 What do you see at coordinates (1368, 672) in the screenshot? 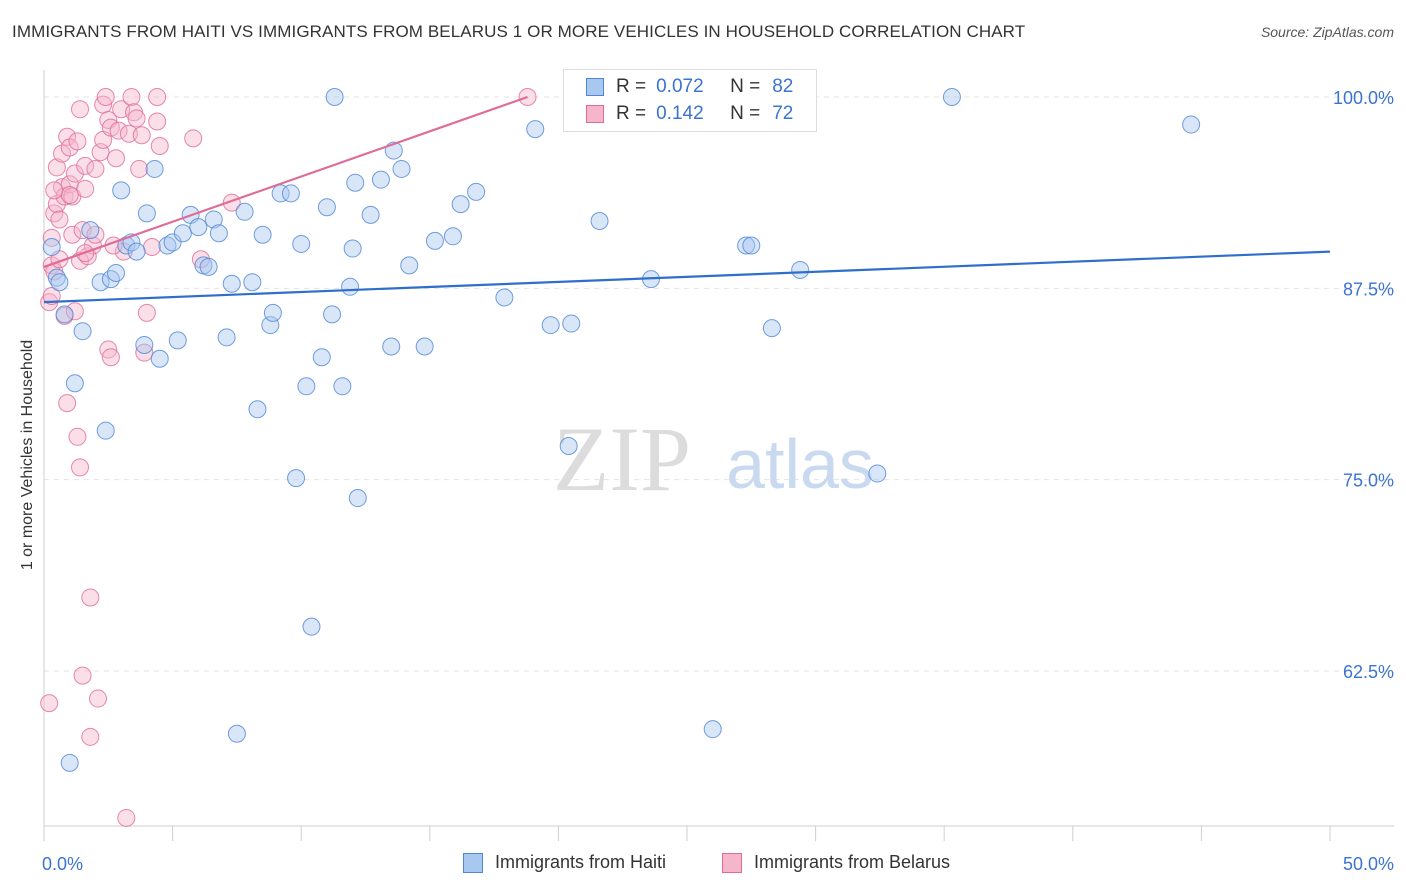
I see `y-tick-label: 62.5%` at bounding box center [1368, 672].